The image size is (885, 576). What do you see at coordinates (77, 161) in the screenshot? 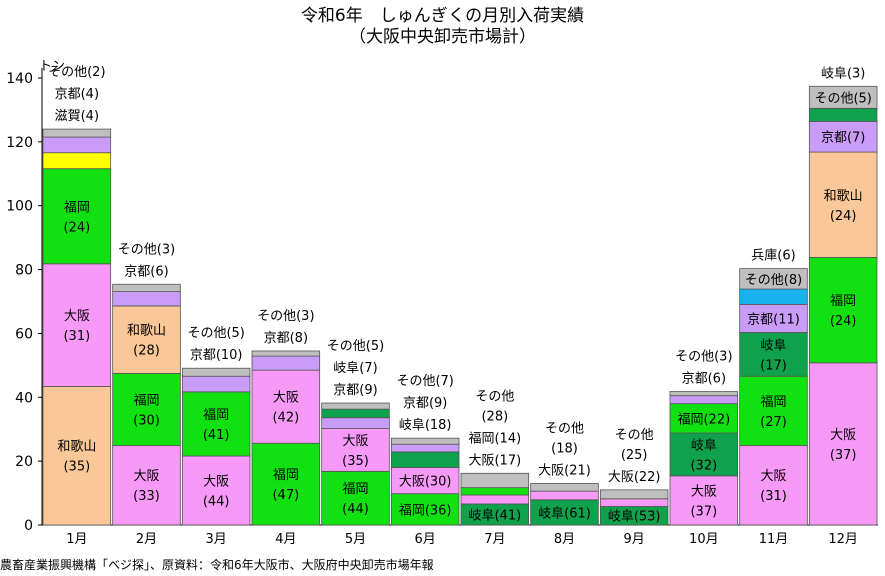
I see `bar-segment-shiga` at bounding box center [77, 161].